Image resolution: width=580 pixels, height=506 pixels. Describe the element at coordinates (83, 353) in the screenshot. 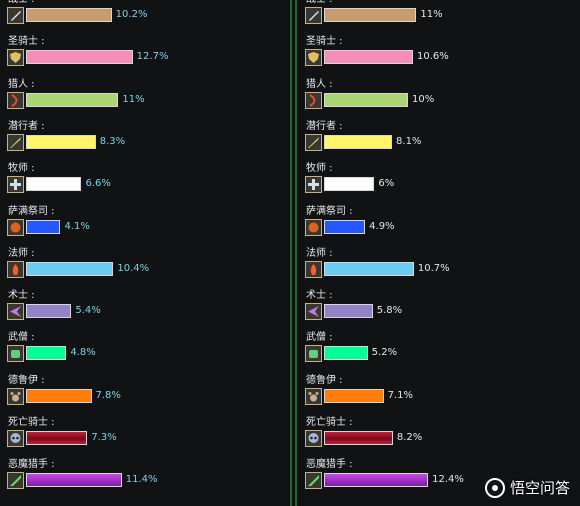

I see `value-label: 4.8%` at that location.